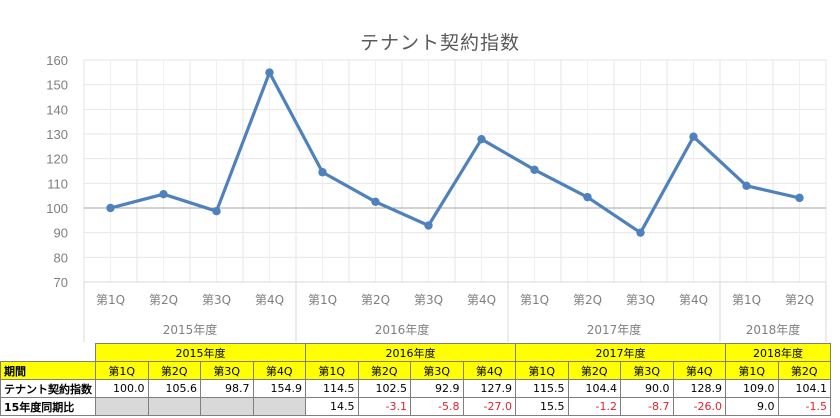 This screenshot has height=418, width=840. What do you see at coordinates (174, 388) in the screenshot?
I see `index-value-cell: 105.6` at bounding box center [174, 388].